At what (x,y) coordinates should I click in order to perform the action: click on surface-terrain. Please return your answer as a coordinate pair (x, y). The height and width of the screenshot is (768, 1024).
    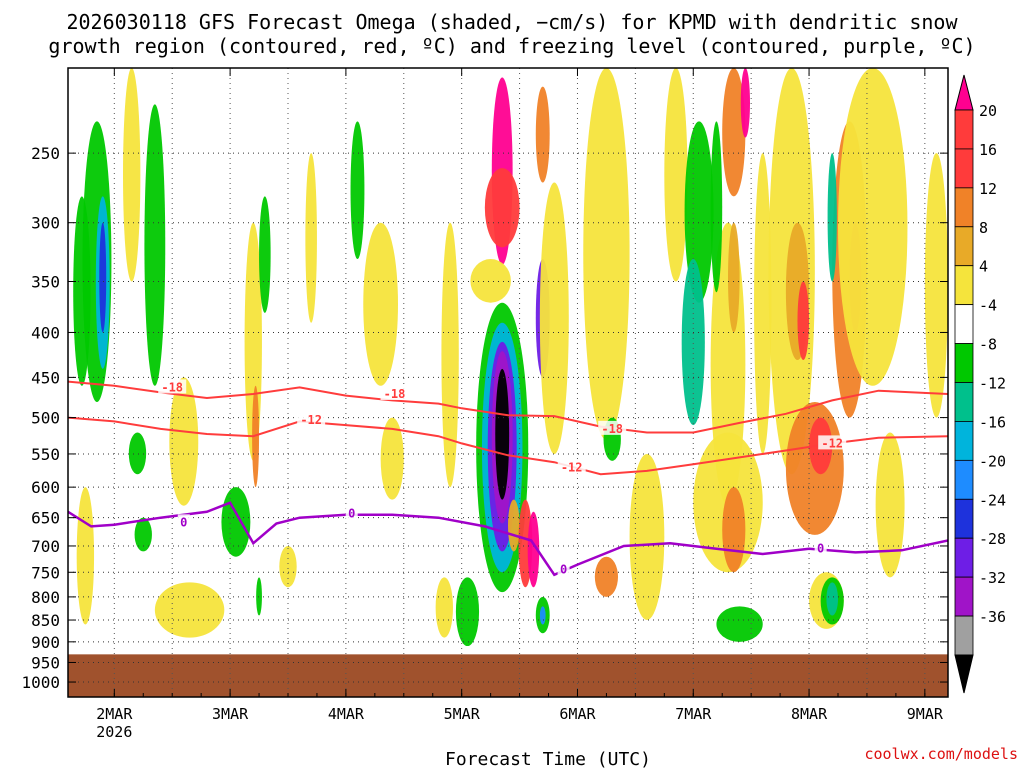
    Looking at the image, I should click on (508, 675).